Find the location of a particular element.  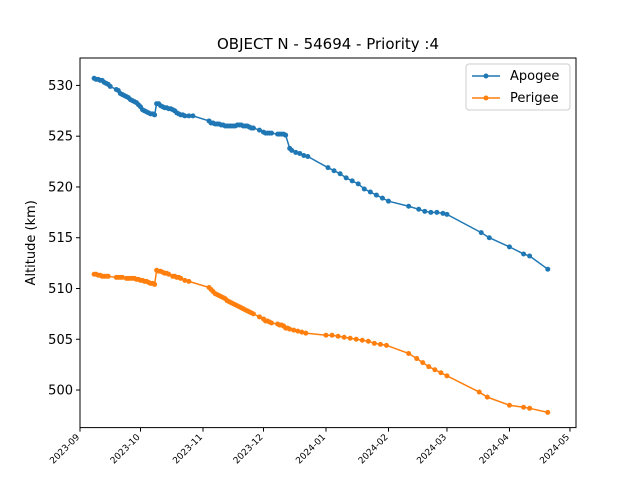

chart-title: OBJECT N - 54694 - Priority :4 is located at coordinates (328, 44).